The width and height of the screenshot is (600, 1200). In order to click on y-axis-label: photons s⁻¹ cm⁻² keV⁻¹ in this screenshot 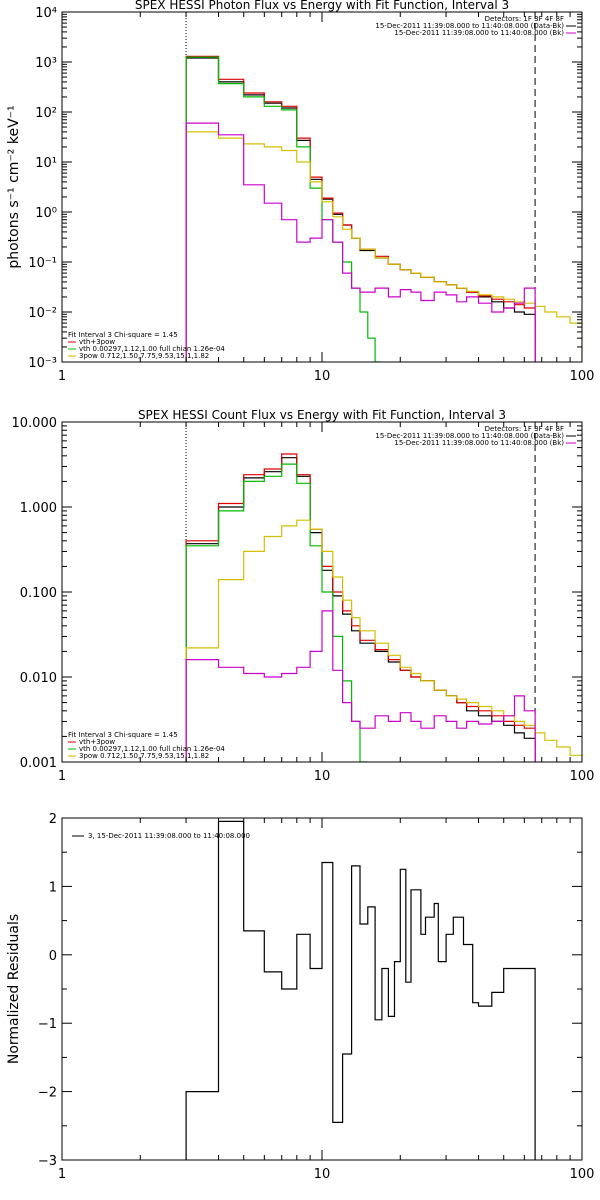, I will do `click(14, 186)`.